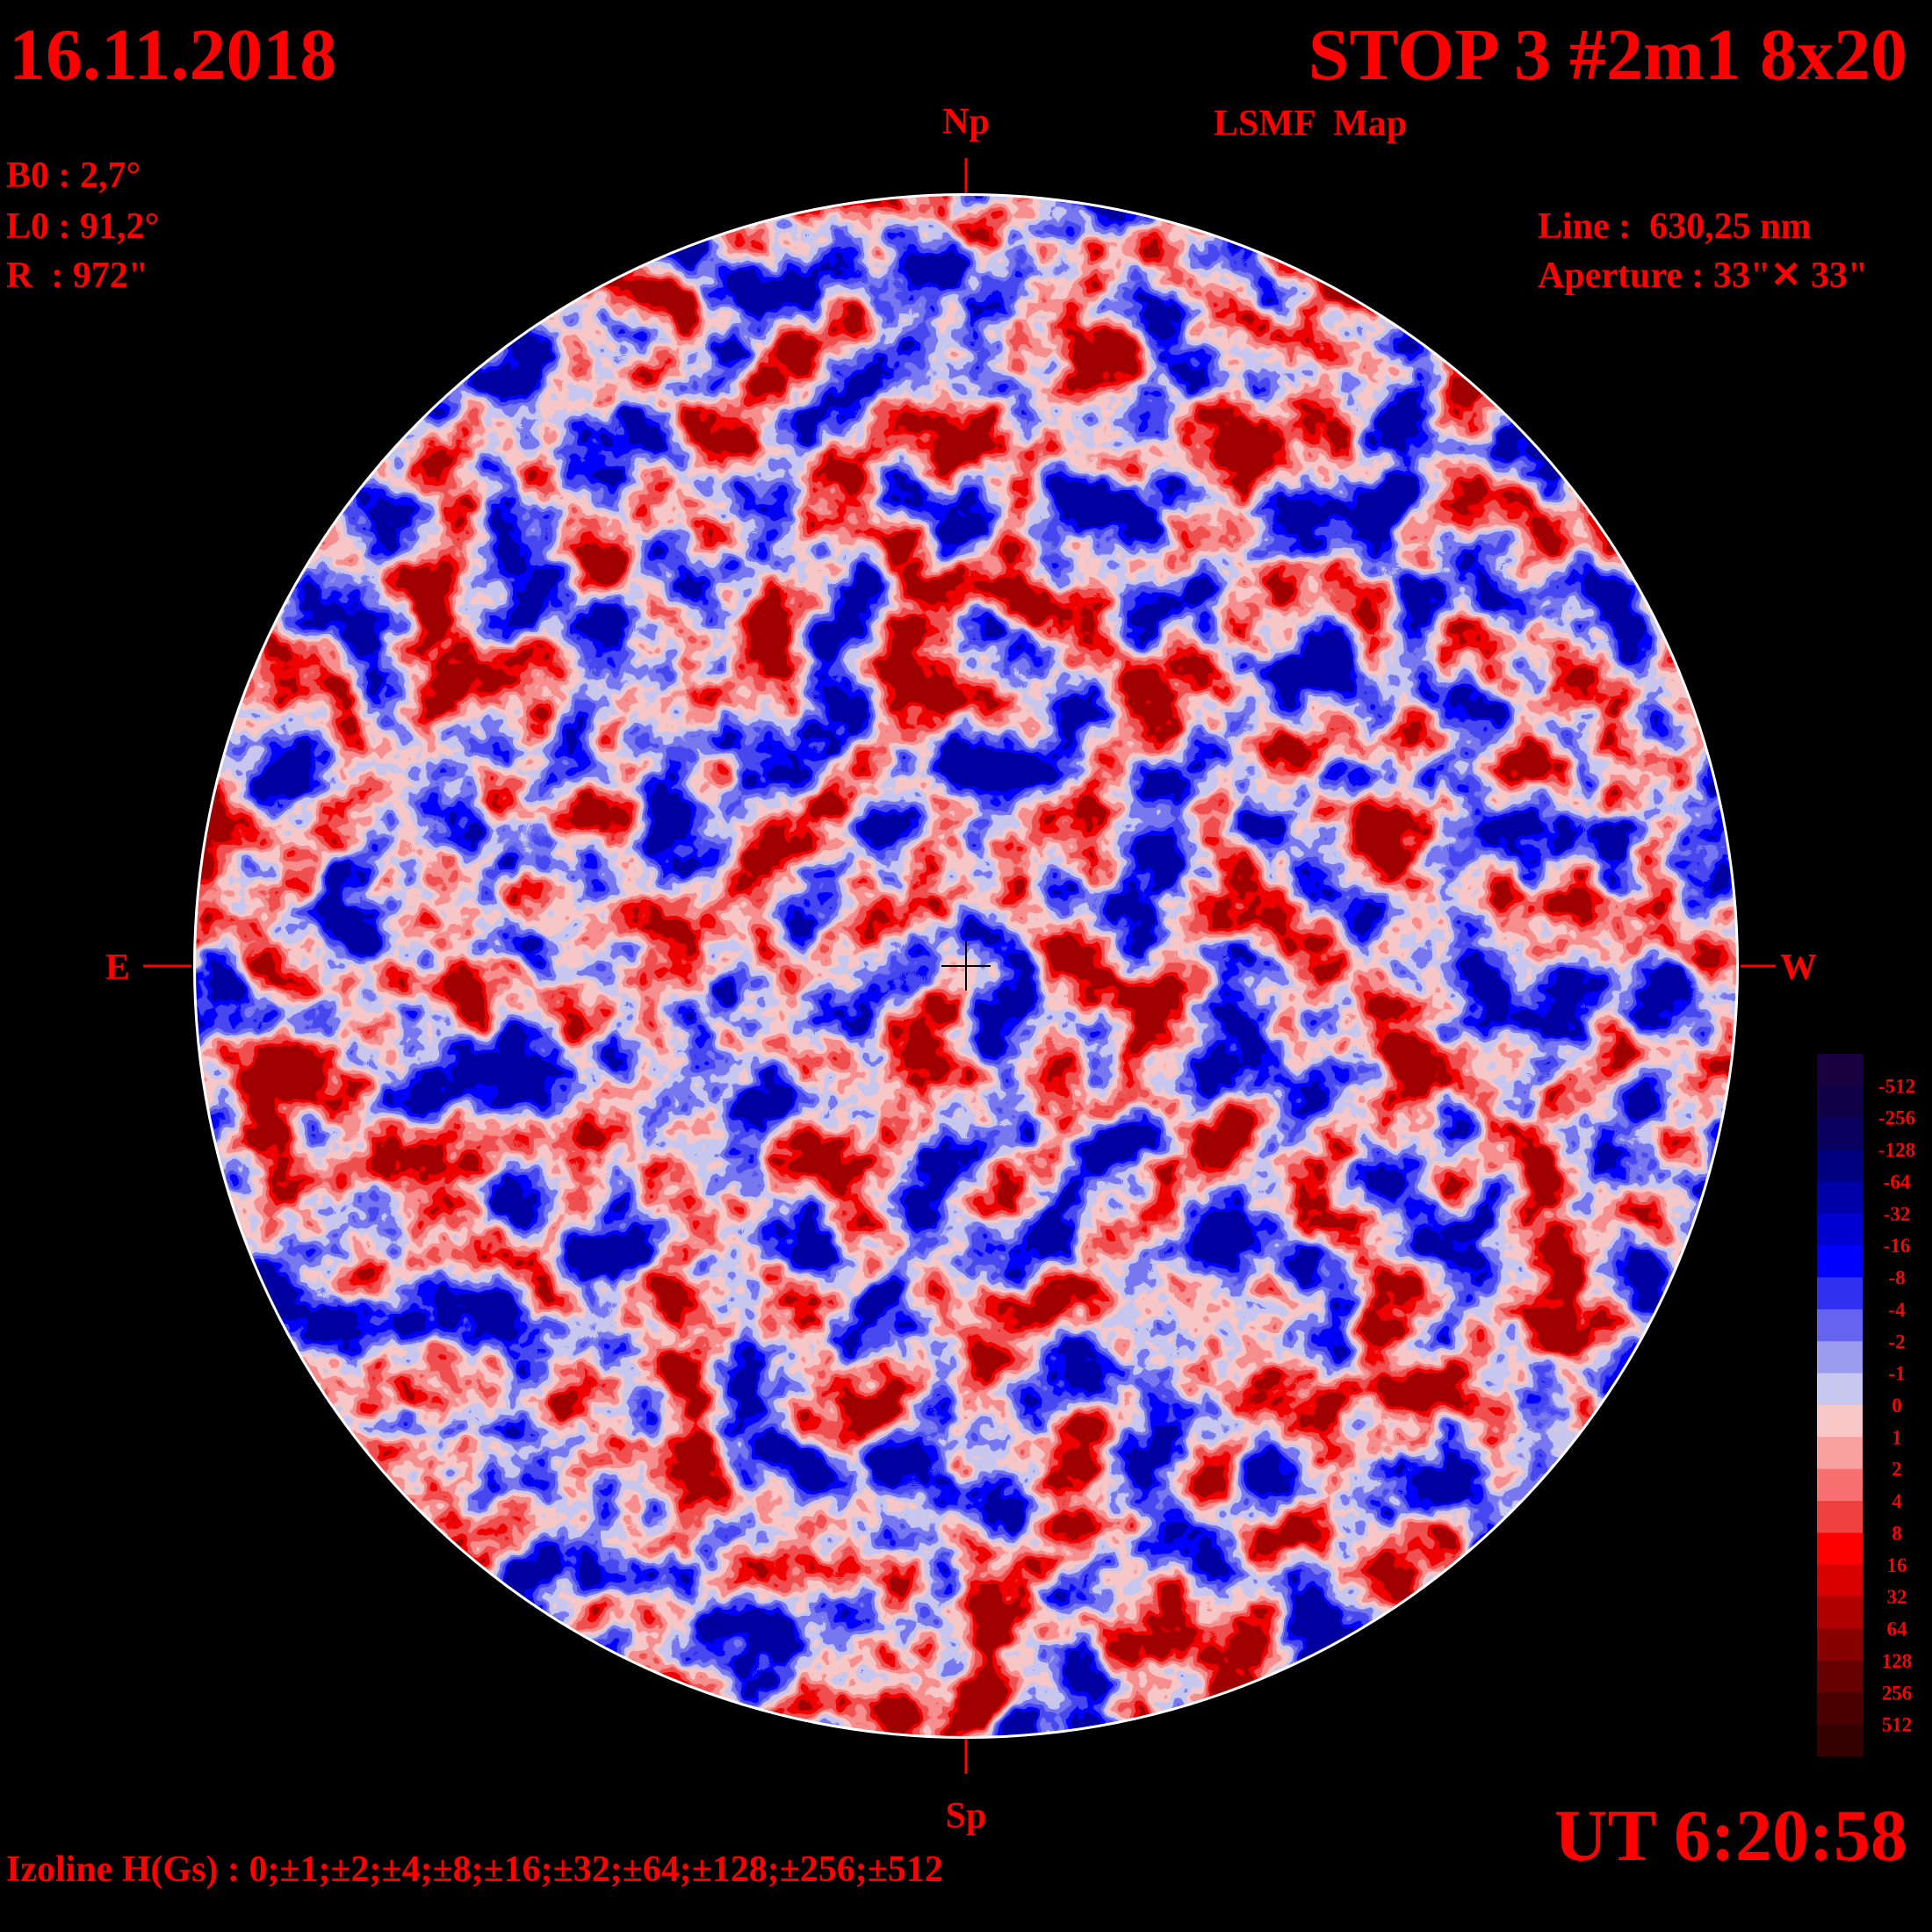  I want to click on title: STOP 3 #2m1 8x20, so click(1607, 55).